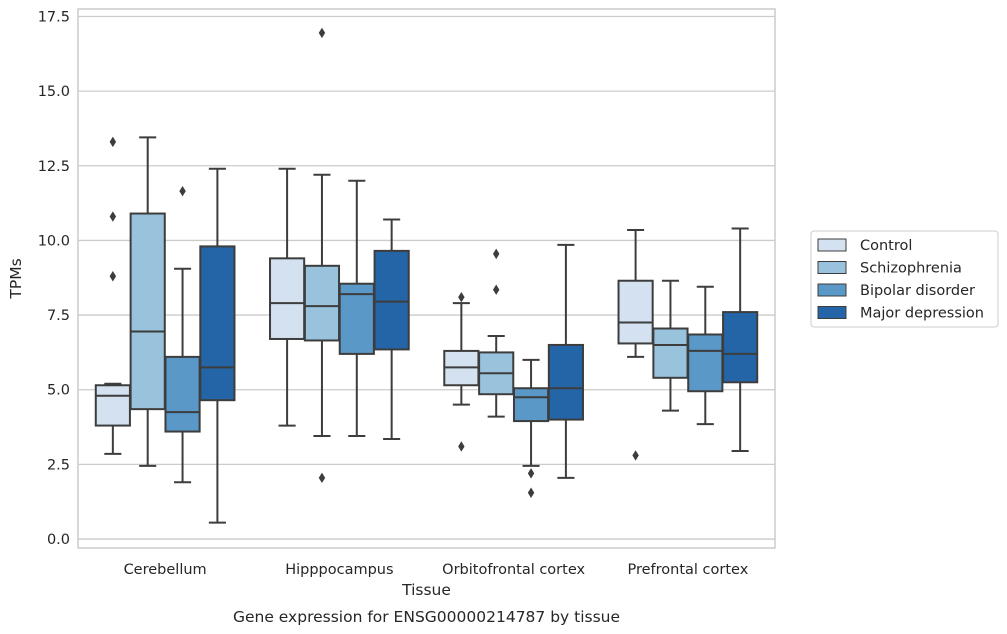  What do you see at coordinates (54, 17) in the screenshot?
I see `y-tick-label: 17.5` at bounding box center [54, 17].